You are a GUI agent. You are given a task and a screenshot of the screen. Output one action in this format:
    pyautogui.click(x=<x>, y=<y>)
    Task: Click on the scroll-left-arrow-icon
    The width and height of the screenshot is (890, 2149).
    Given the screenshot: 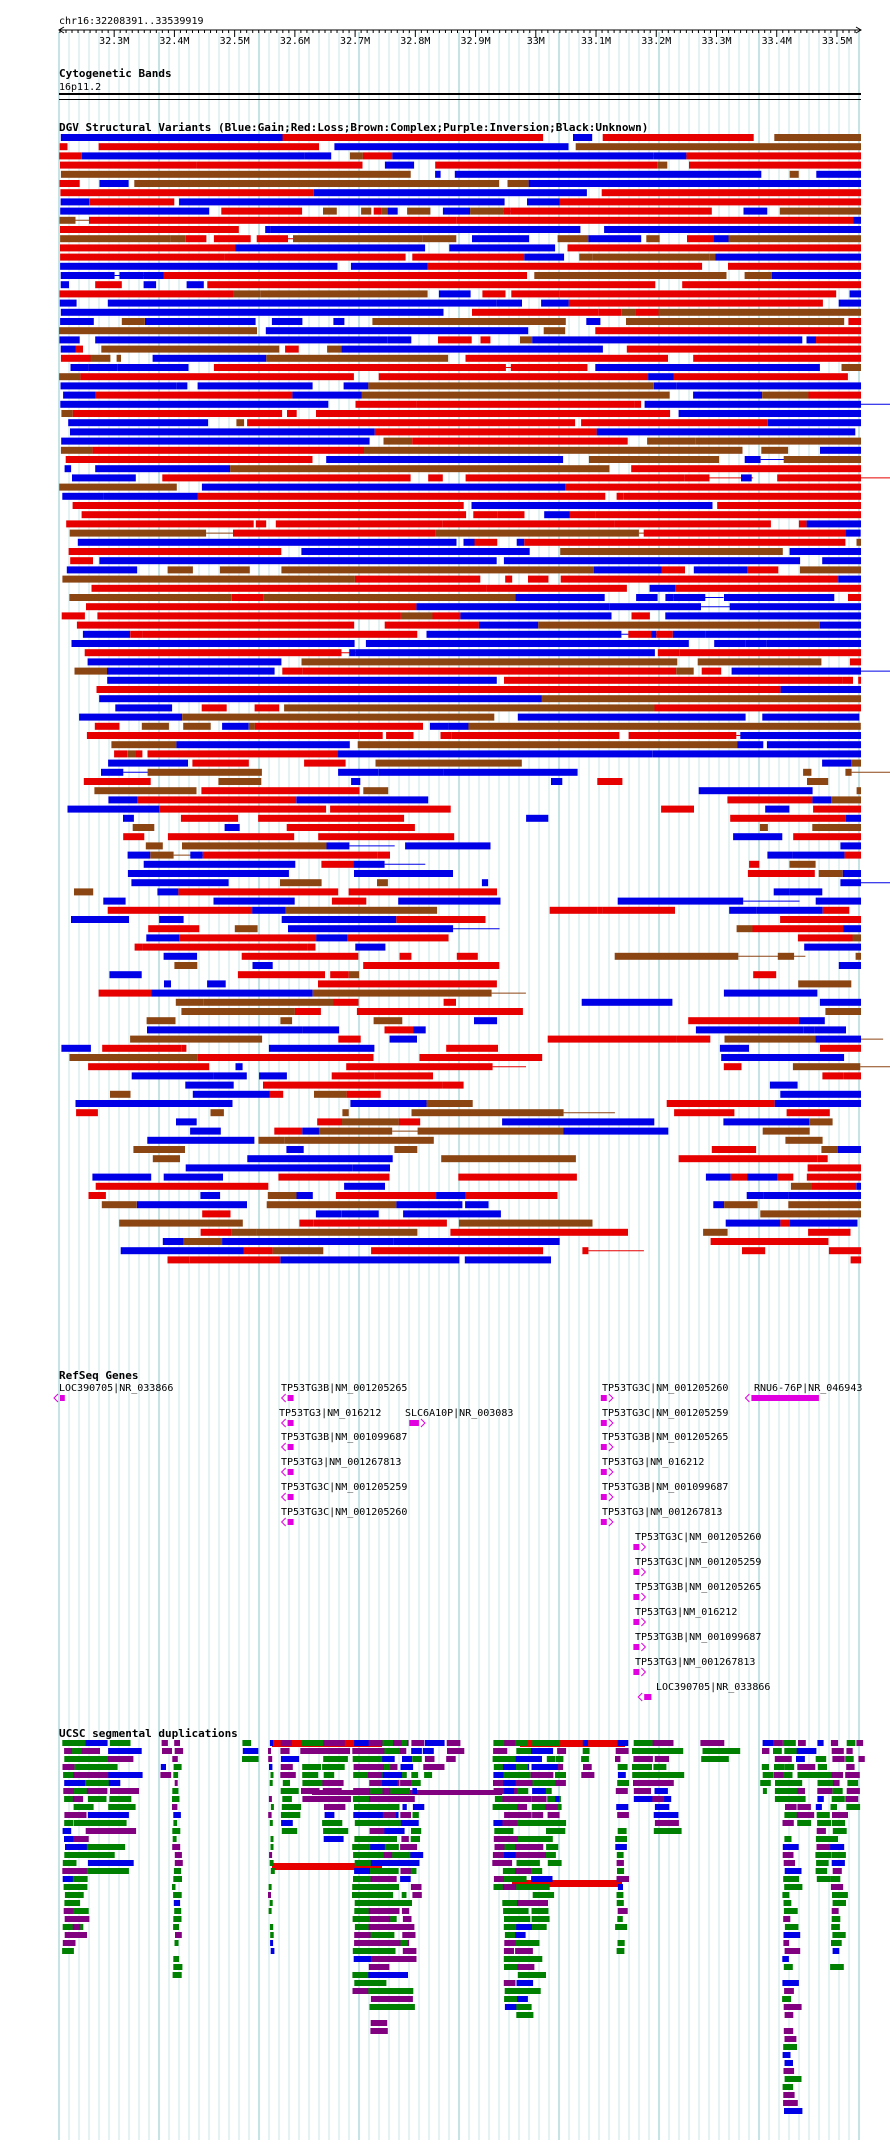 What is the action you would take?
    pyautogui.click(x=61, y=30)
    